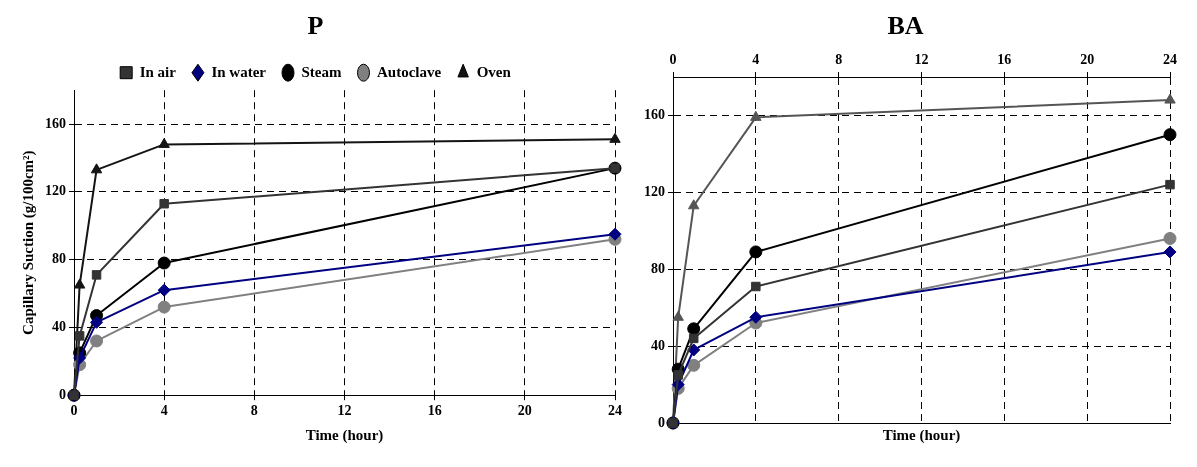 This screenshot has height=467, width=1197. What do you see at coordinates (28, 242) in the screenshot?
I see `y-axis-title: Capillary Suction (g/100cm²)` at bounding box center [28, 242].